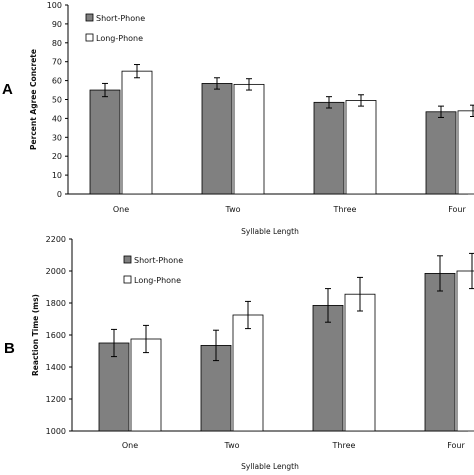 Image resolution: width=474 pixels, height=475 pixels. I want to click on y-tick-label: 40, so click(57, 118).